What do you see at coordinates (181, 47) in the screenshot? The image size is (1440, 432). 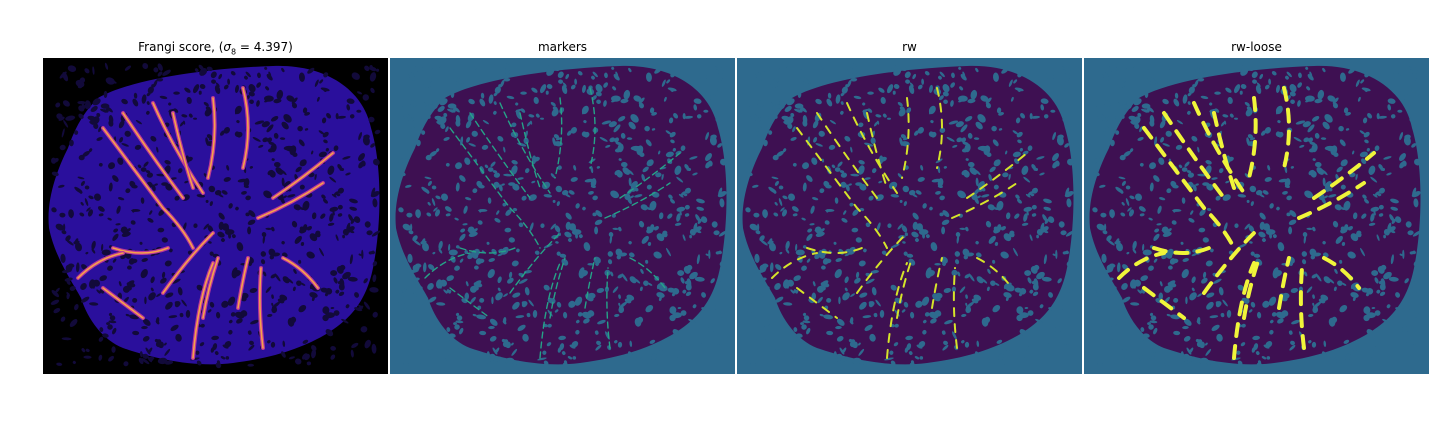 I see `title-prefix: Frangi score, (` at bounding box center [181, 47].